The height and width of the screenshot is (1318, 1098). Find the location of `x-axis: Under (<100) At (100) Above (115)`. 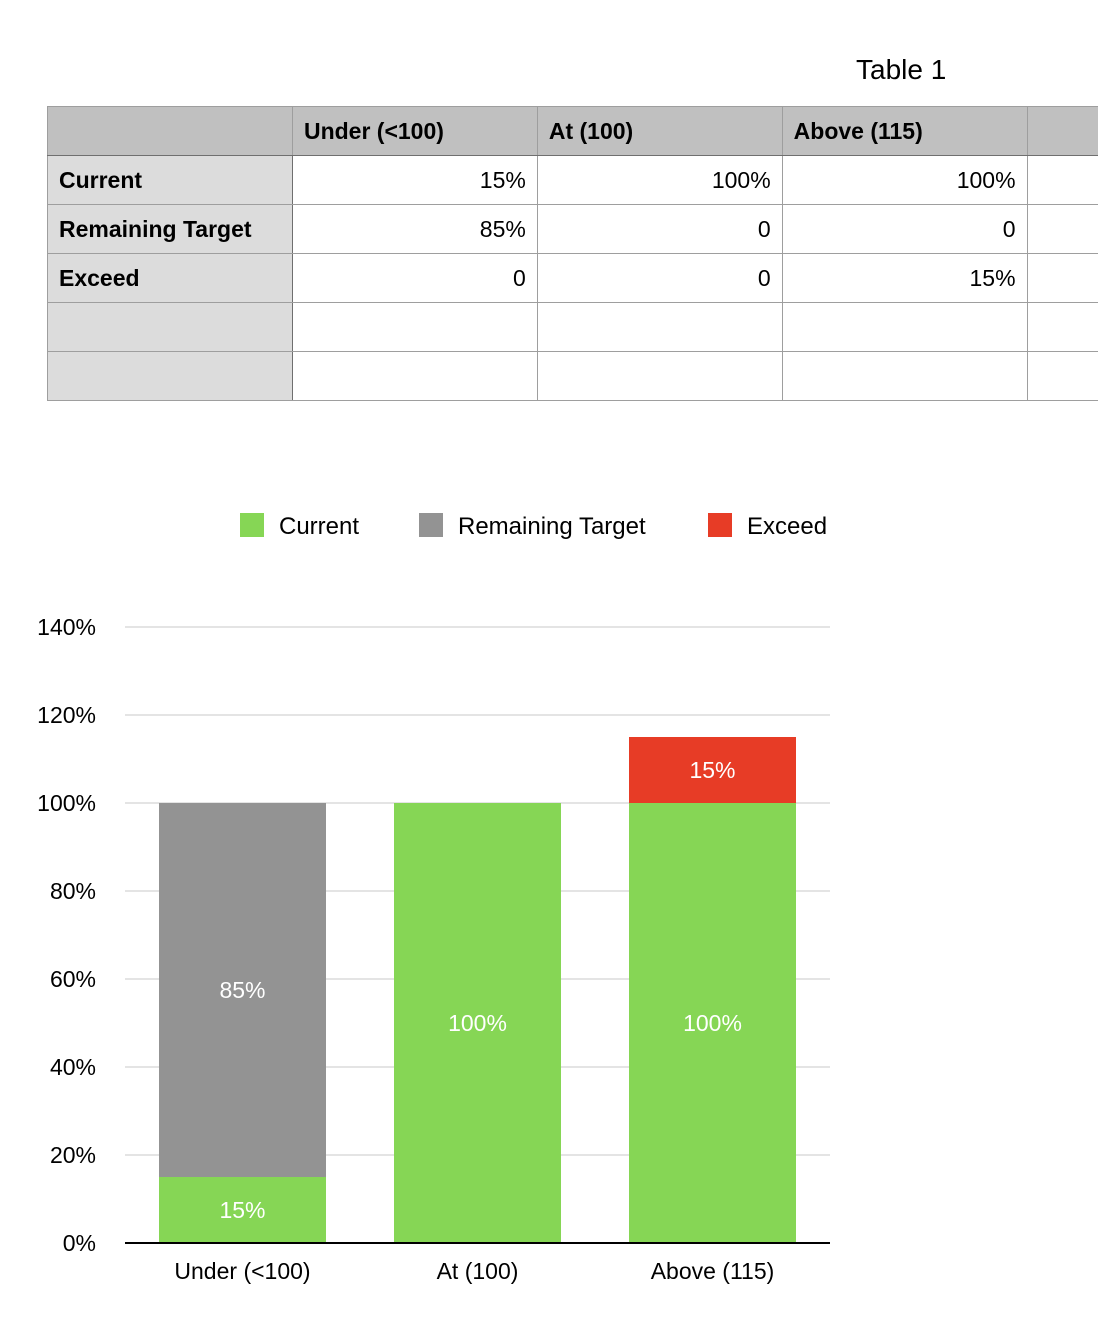

x-axis: Under (<100) At (100) Above (115) is located at coordinates (477, 1263).